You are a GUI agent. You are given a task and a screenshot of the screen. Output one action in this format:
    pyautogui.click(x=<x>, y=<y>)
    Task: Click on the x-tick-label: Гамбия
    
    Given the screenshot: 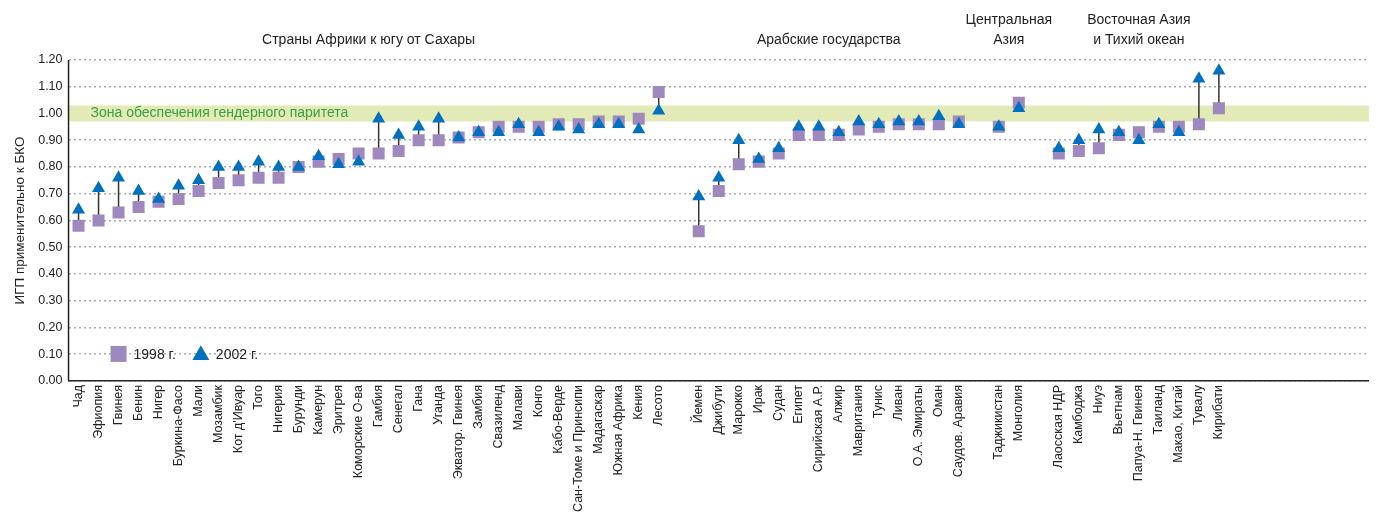 What is the action you would take?
    pyautogui.click(x=378, y=406)
    